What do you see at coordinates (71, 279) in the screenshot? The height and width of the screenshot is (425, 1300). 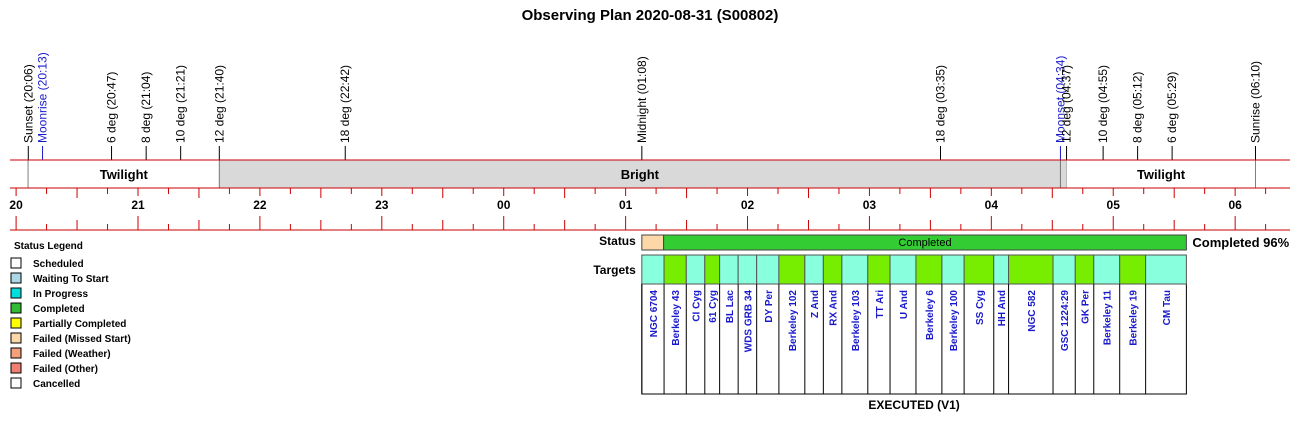 I see `legend-label: Waiting To Start` at bounding box center [71, 279].